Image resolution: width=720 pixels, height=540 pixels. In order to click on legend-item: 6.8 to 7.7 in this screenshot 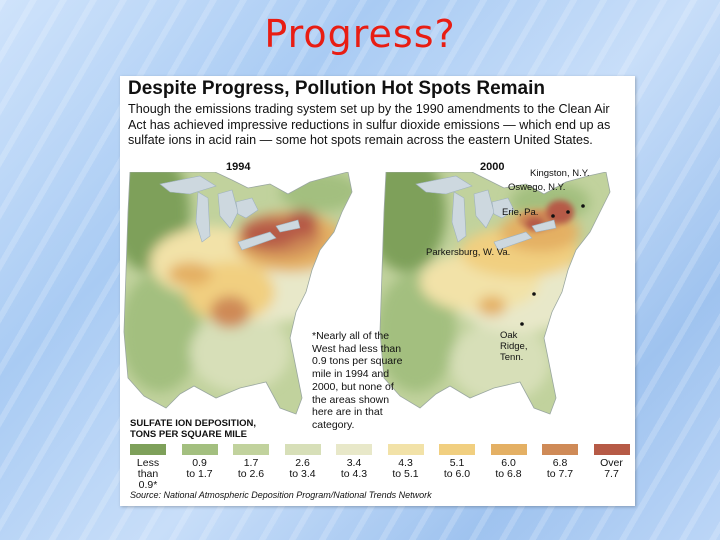, I will do `click(560, 462)`.